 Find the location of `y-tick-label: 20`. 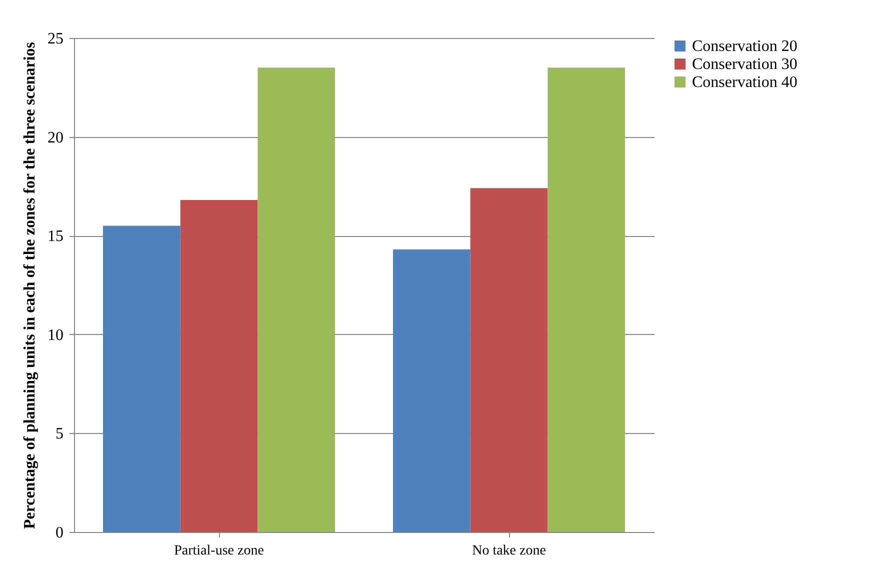

y-tick-label: 20 is located at coordinates (56, 137).